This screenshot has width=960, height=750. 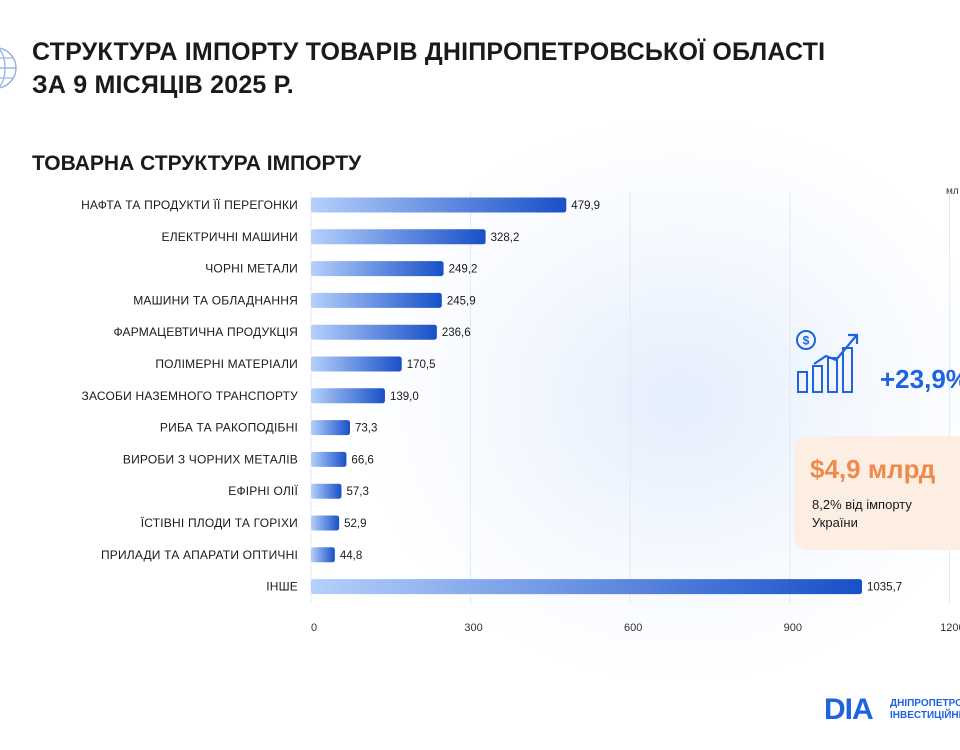 I want to click on x-axis-ticks: 0 300 600 900 1200, so click(x=635, y=628).